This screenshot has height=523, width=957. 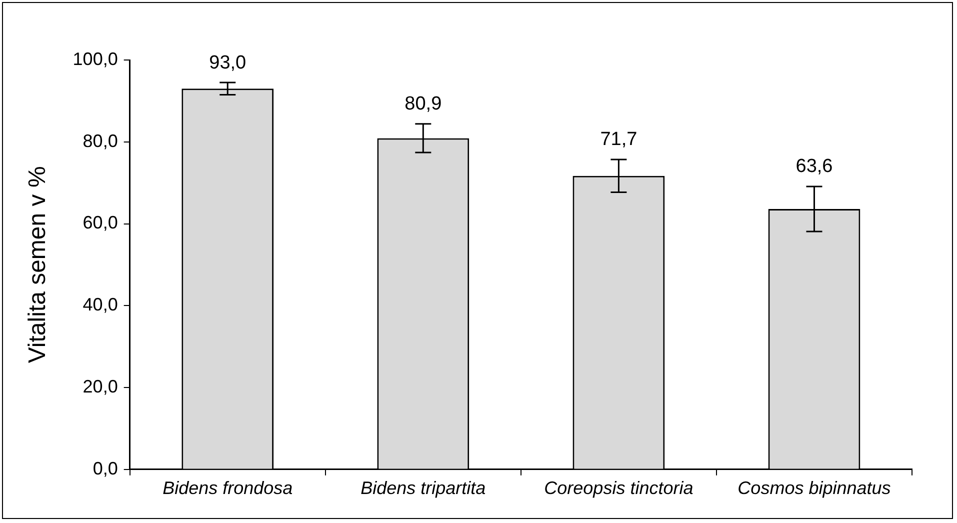 I want to click on x-tick-label: Bidens frondosa, so click(x=227, y=488).